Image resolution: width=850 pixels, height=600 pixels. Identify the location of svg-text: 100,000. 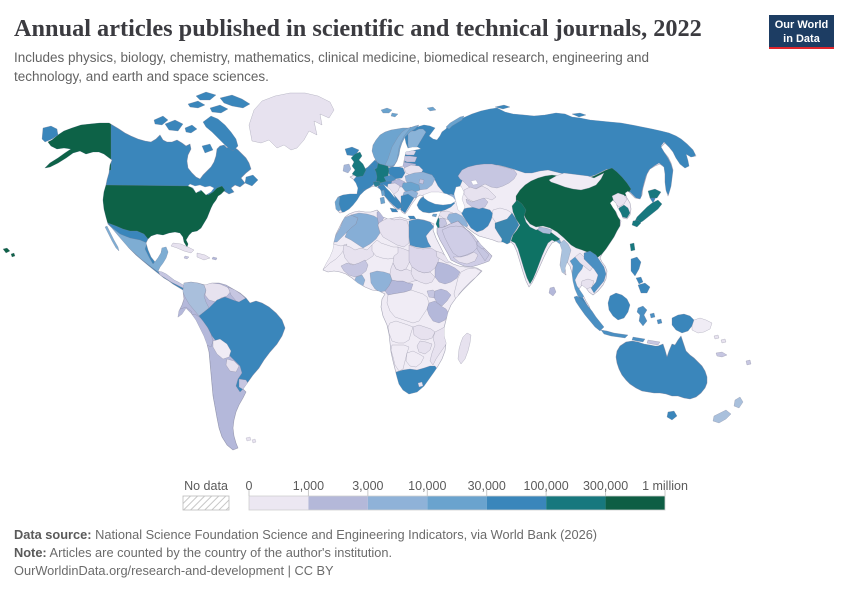
(546, 486).